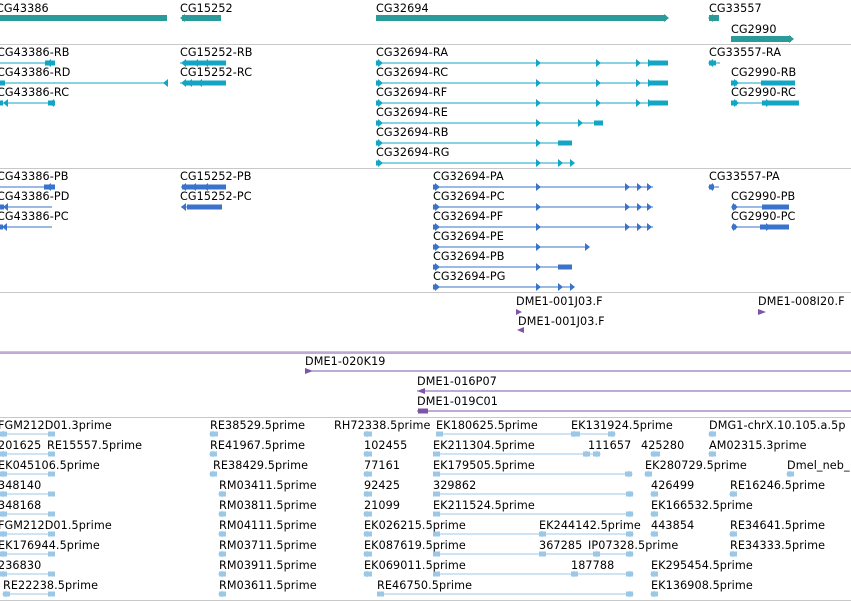 The height and width of the screenshot is (601, 851). What do you see at coordinates (590, 525) in the screenshot?
I see `est-label: EK244142.5prime` at bounding box center [590, 525].